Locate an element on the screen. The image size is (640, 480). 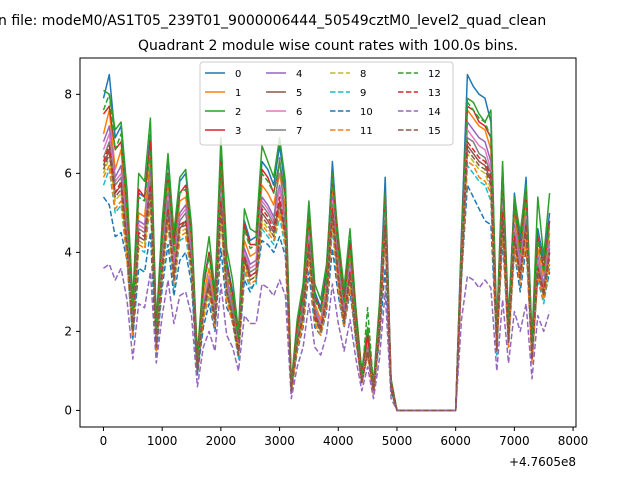
legend-label-9: 9 is located at coordinates (363, 93).